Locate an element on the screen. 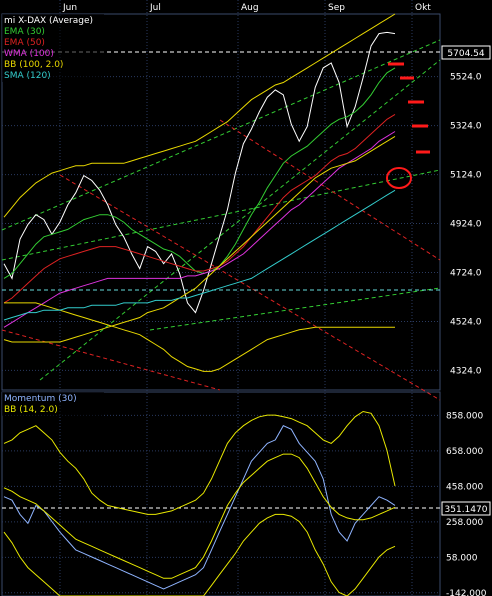 The height and width of the screenshot is (596, 492). y-tick-label: 5124.0 is located at coordinates (466, 176).